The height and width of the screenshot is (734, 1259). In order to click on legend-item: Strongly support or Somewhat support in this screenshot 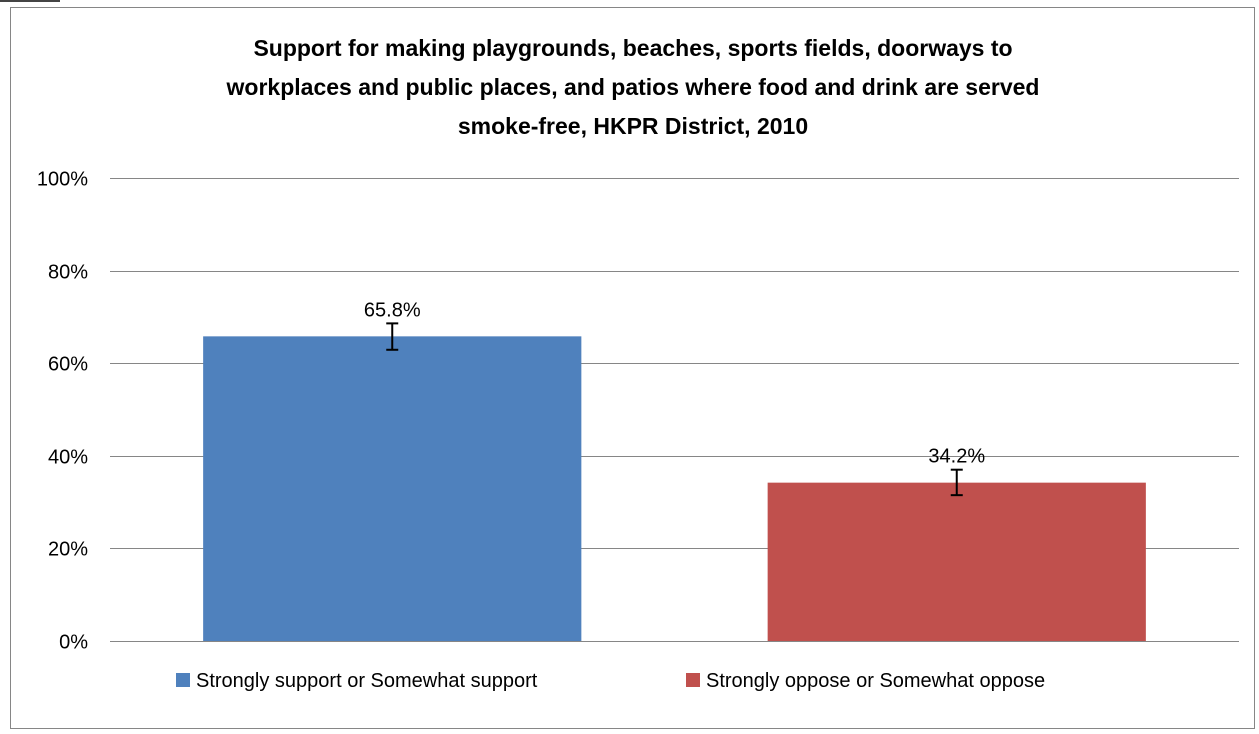, I will do `click(357, 681)`.